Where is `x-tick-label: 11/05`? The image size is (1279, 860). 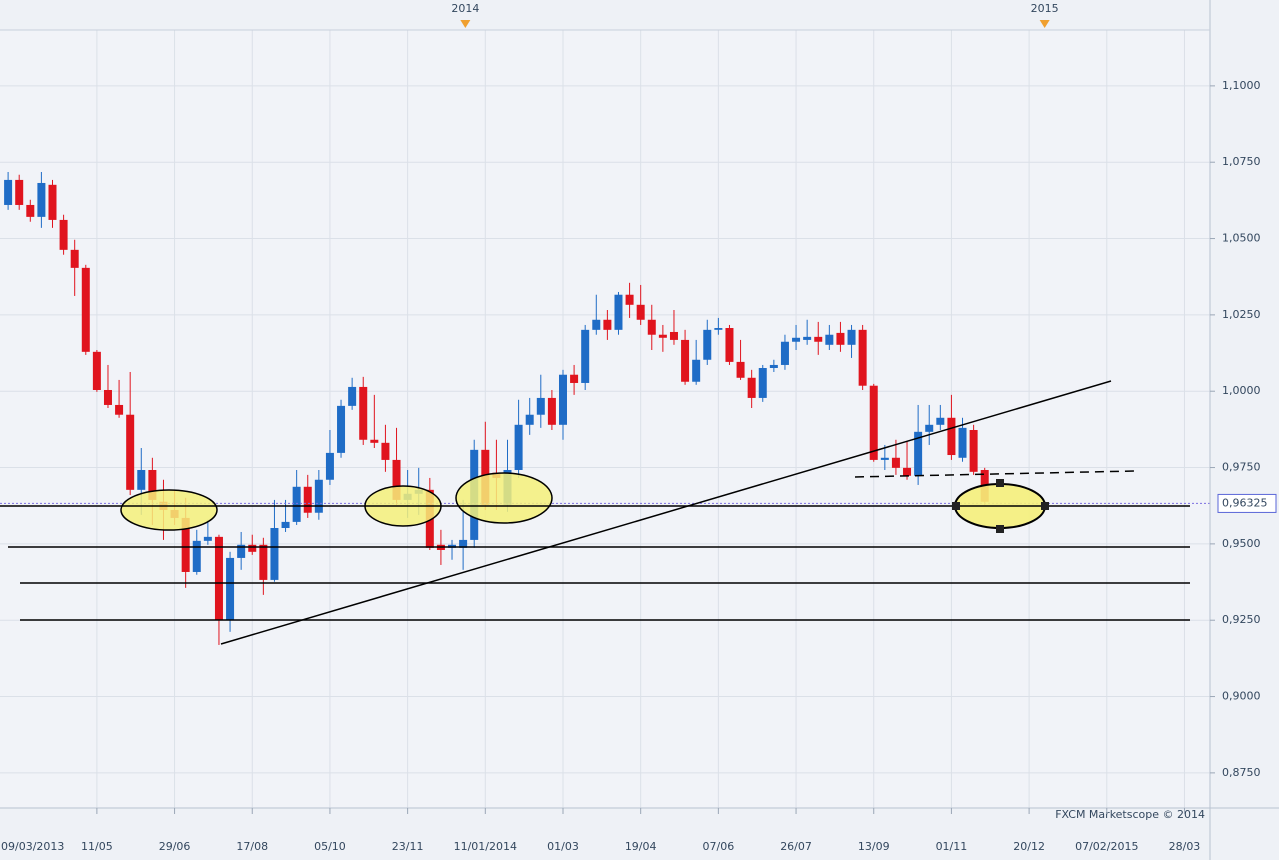
x-tick-label: 11/05 is located at coordinates (97, 846).